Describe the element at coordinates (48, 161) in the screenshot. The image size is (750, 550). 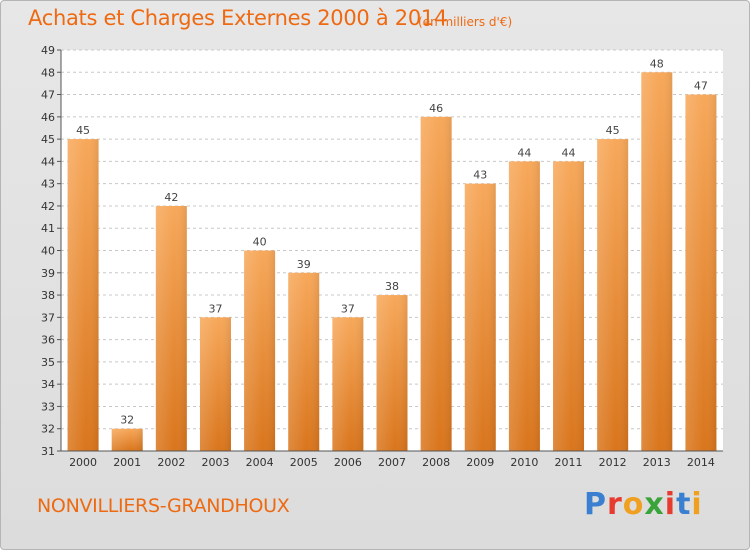
I see `y-tick-label: 44` at that location.